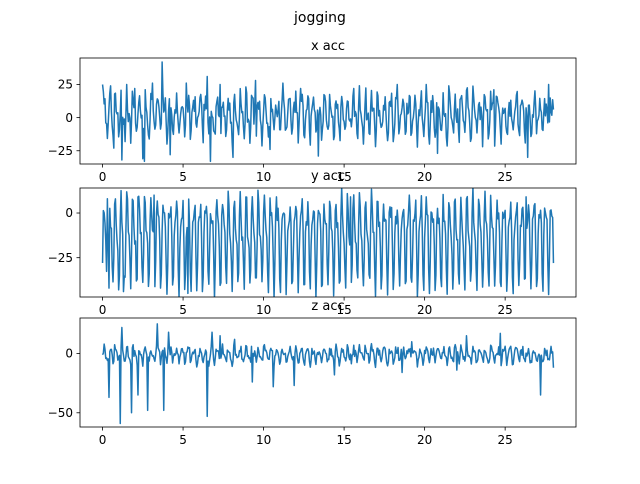  What do you see at coordinates (327, 306) in the screenshot?
I see `subplot-title: z acc` at bounding box center [327, 306].